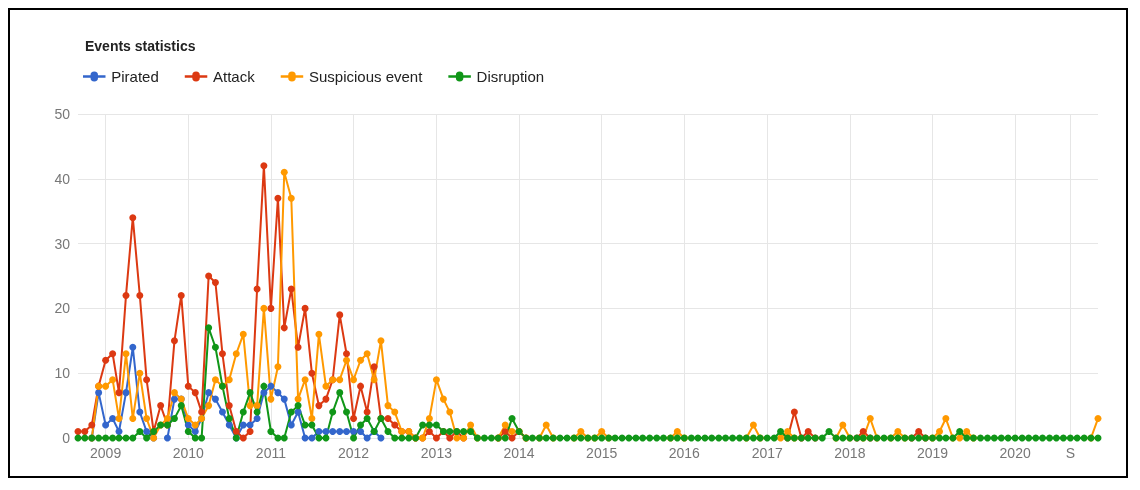 This screenshot has width=1140, height=490. What do you see at coordinates (62, 178) in the screenshot?
I see `y-tick-label: 40` at bounding box center [62, 178].